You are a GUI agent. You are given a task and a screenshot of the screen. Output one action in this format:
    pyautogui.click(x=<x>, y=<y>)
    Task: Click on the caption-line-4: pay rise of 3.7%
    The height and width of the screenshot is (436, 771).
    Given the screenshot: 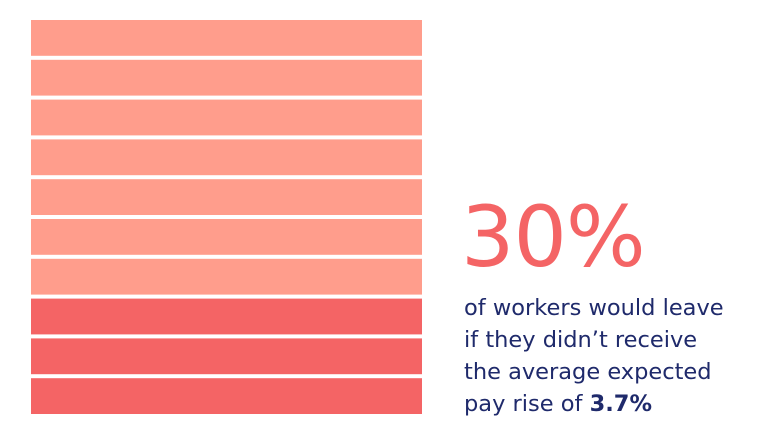 What is the action you would take?
    pyautogui.click(x=614, y=404)
    